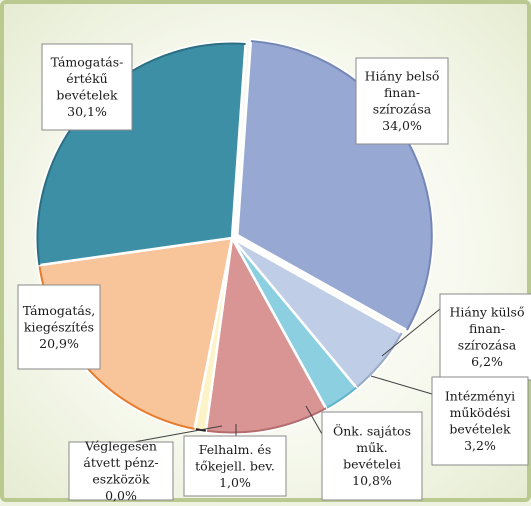 This screenshot has width=531, height=506. What do you see at coordinates (59, 343) in the screenshot?
I see `data-label-value-6: 20,9%` at bounding box center [59, 343].